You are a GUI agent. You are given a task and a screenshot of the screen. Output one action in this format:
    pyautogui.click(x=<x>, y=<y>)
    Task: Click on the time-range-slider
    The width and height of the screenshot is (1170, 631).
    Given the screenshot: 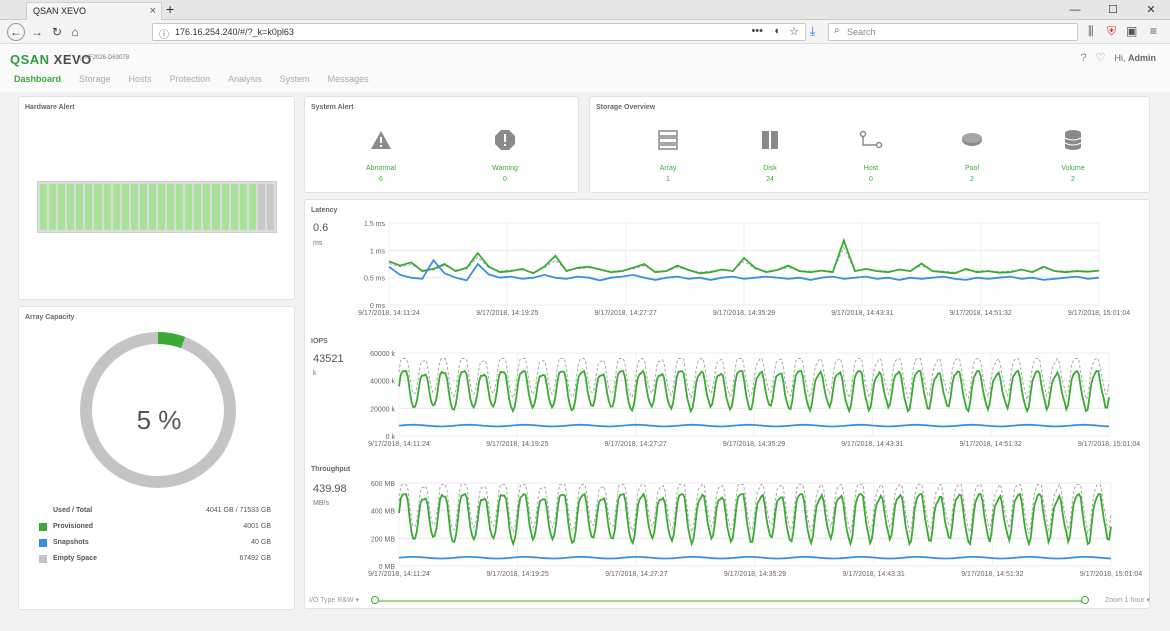 What is the action you would take?
    pyautogui.click(x=730, y=601)
    